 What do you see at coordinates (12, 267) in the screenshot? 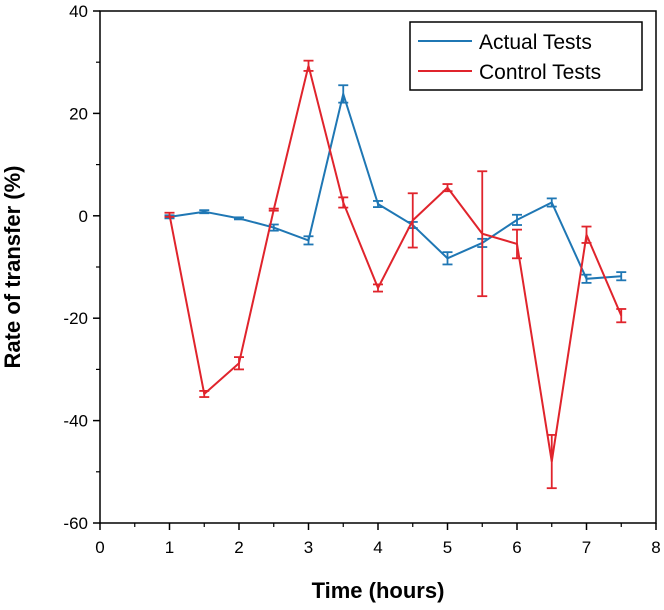
I see `y-axis-title: Rate of transfer (%)` at bounding box center [12, 267].